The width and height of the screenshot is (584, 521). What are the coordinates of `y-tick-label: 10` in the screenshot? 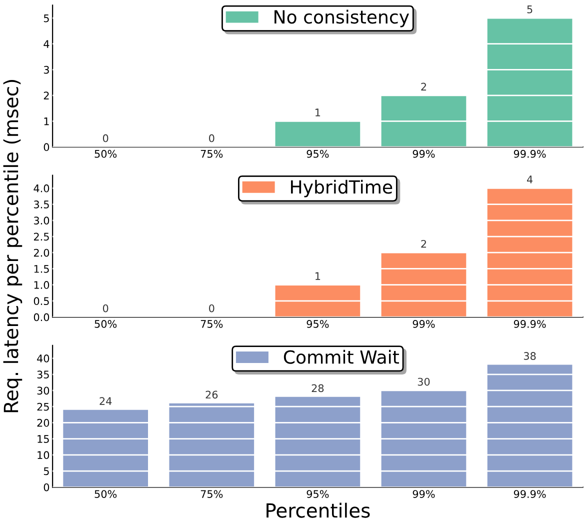 It's located at (44, 455).